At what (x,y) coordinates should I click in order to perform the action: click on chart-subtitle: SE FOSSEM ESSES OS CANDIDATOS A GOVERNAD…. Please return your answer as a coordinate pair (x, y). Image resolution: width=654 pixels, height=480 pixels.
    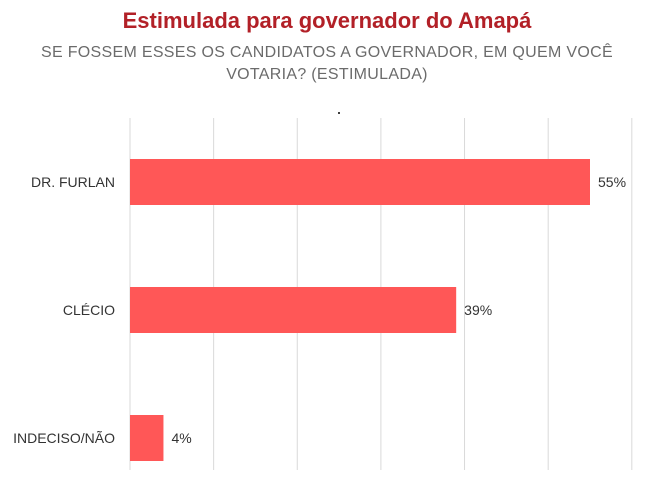
    Looking at the image, I should click on (327, 63).